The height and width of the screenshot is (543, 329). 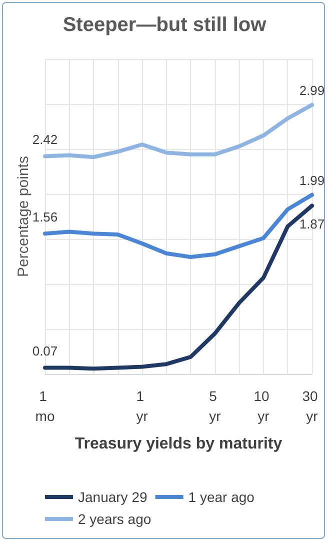 I want to click on chart-title: Steeper—but still low, so click(x=164, y=25).